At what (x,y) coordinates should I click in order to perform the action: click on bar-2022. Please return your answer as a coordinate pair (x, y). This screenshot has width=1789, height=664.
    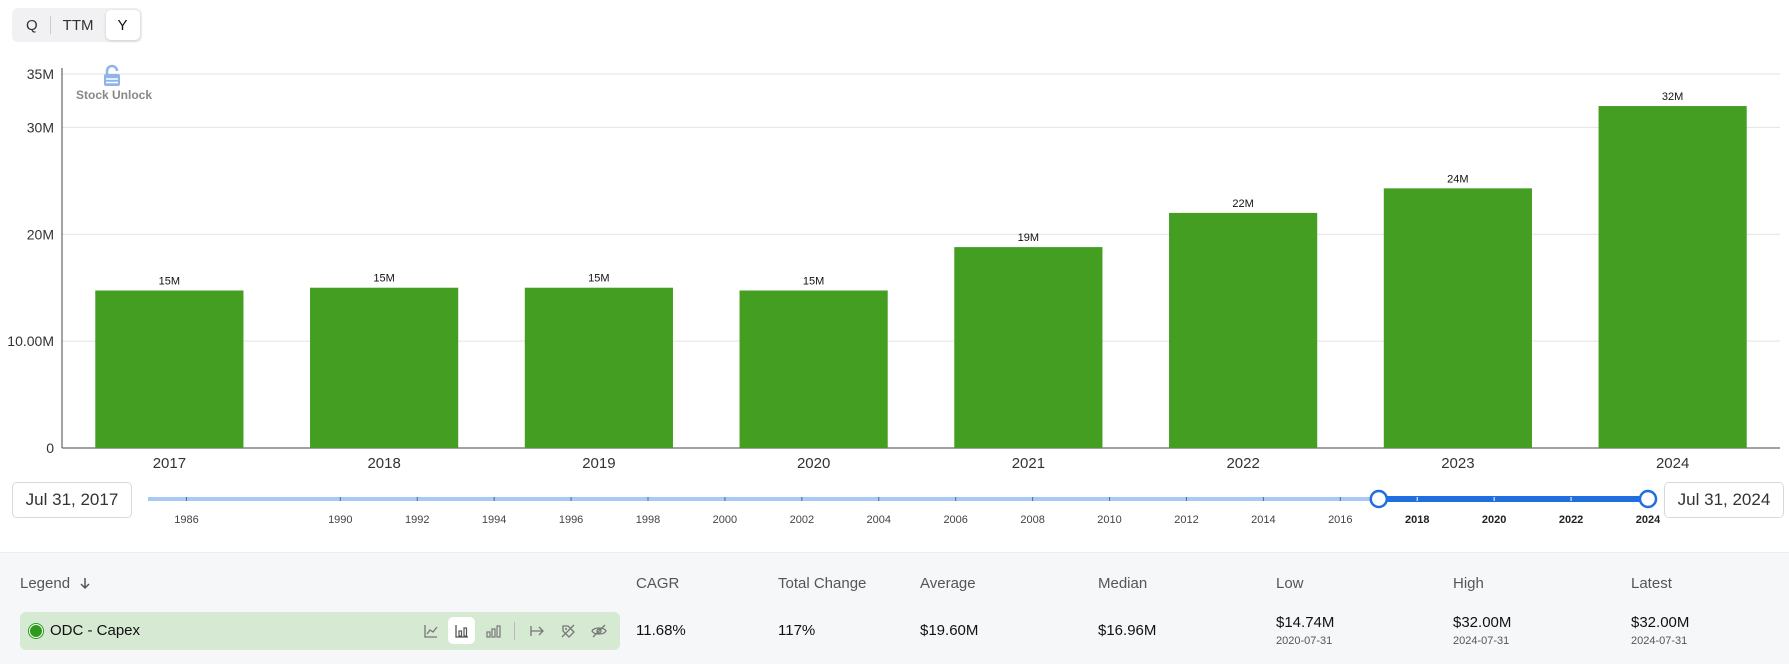
    Looking at the image, I should click on (1243, 330).